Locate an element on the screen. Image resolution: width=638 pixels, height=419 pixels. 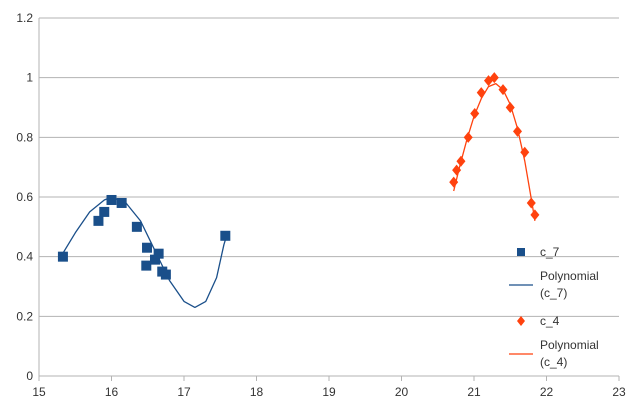
y-tick-label: 0.6 is located at coordinates (24, 197).